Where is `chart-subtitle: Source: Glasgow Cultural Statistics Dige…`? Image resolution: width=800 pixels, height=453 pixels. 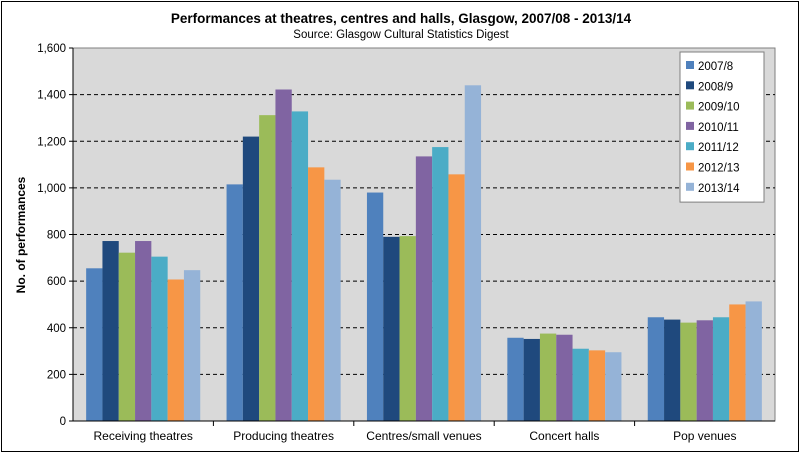 chart-subtitle: Source: Glasgow Cultural Statistics Dige… is located at coordinates (401, 35).